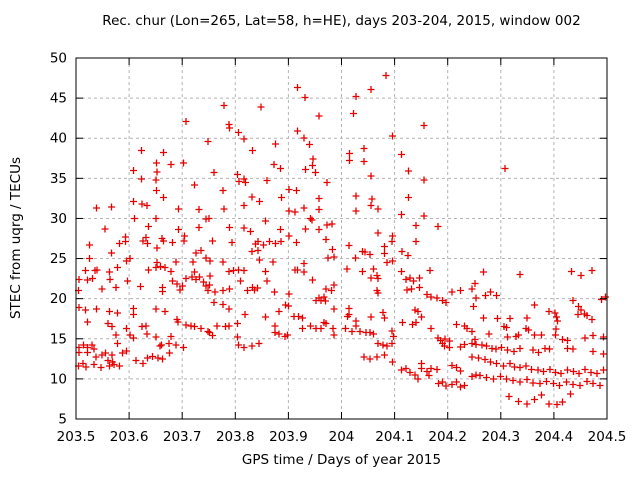 Image resolution: width=640 pixels, height=480 pixels. I want to click on y-tick-label: 20, so click(58, 299).